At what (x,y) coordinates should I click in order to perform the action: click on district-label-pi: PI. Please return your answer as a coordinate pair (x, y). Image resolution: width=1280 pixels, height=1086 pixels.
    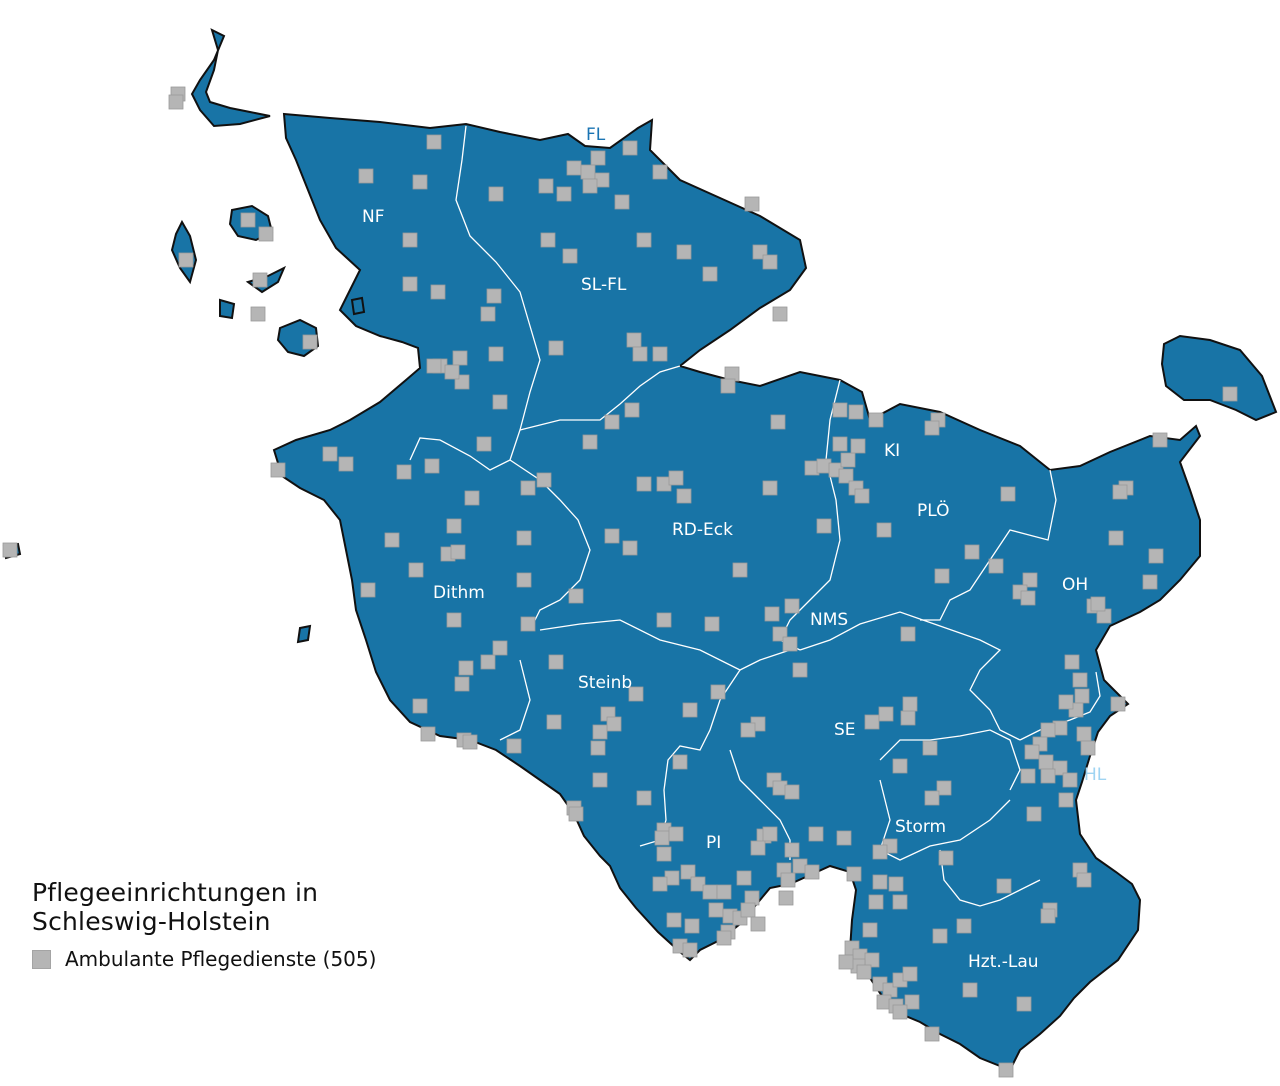
    Looking at the image, I should click on (713, 843).